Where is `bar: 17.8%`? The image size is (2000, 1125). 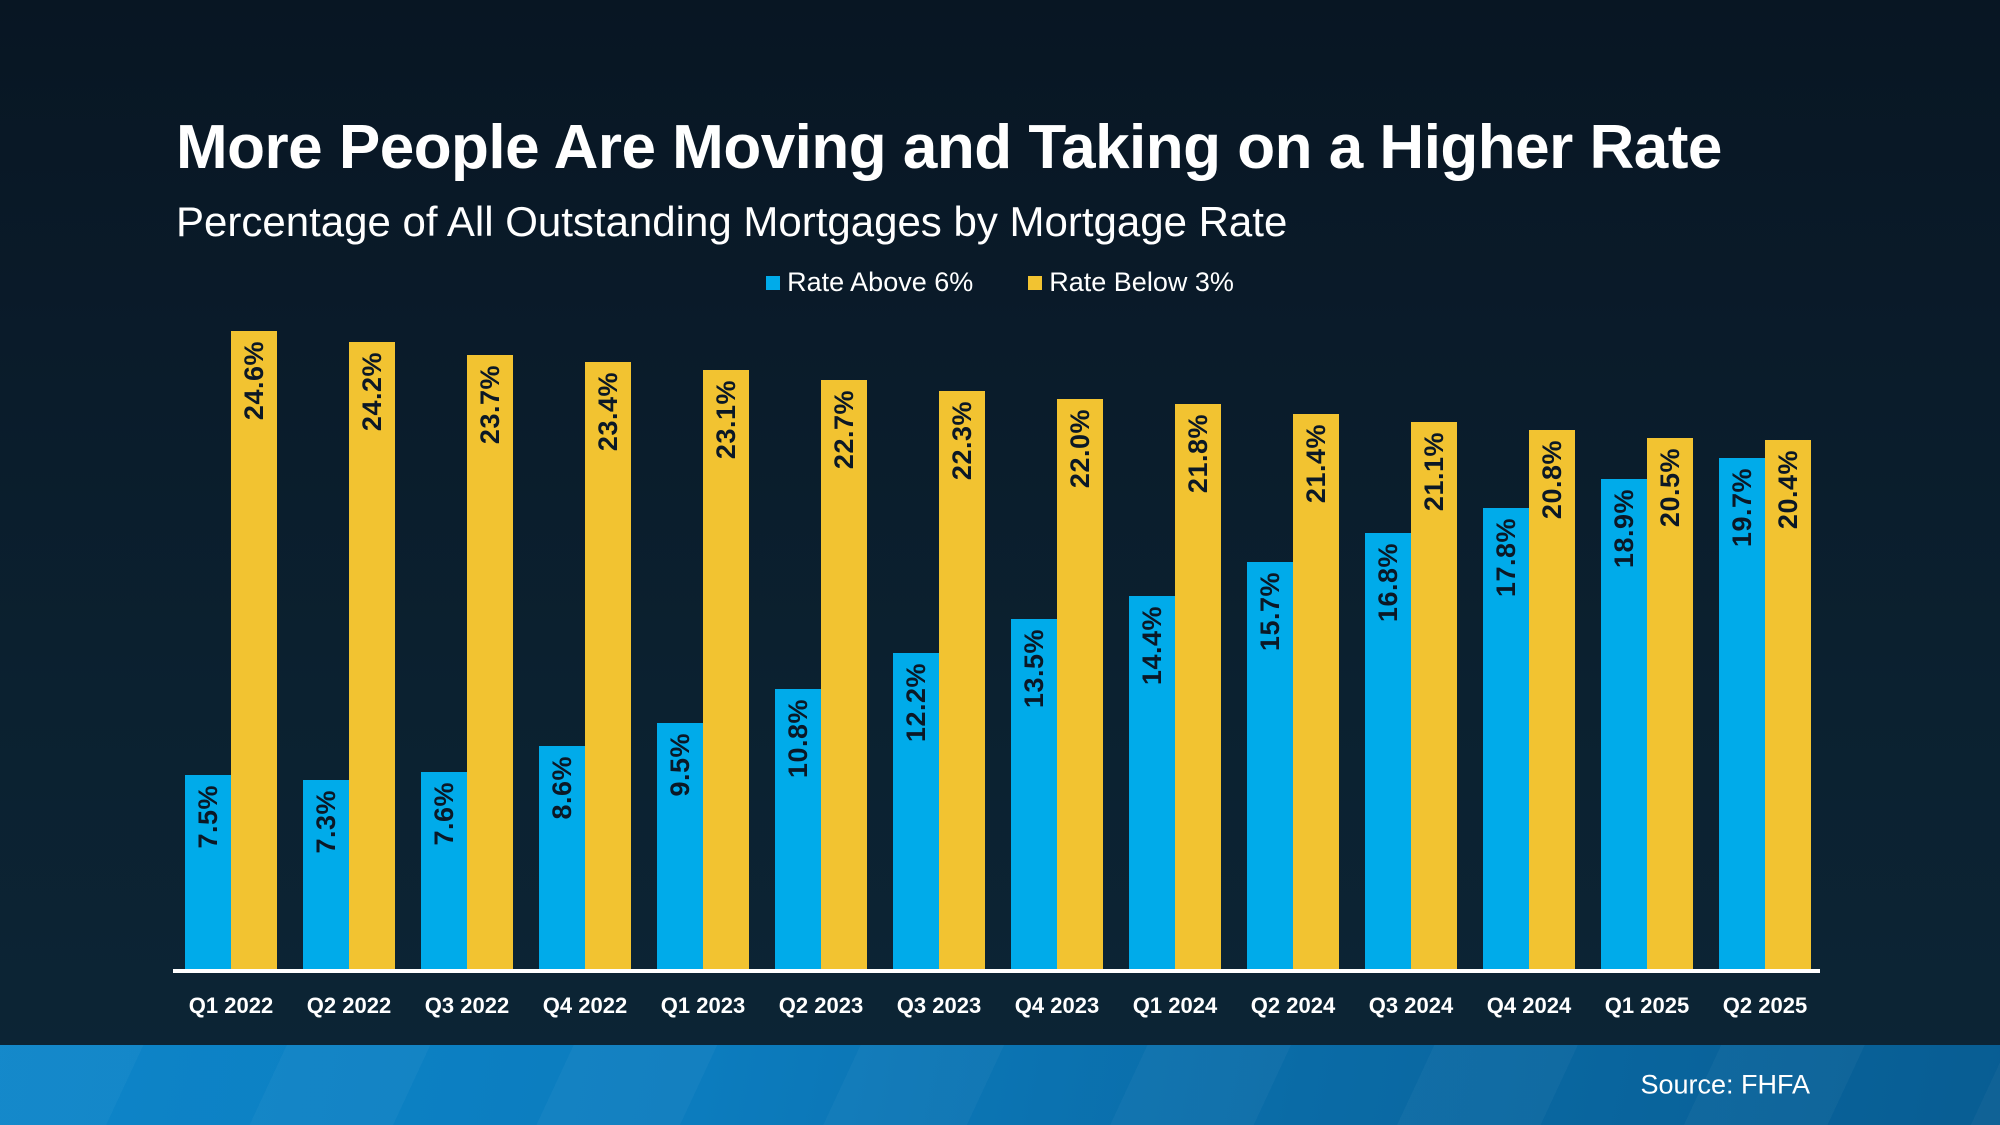 bar: 17.8% is located at coordinates (1506, 738).